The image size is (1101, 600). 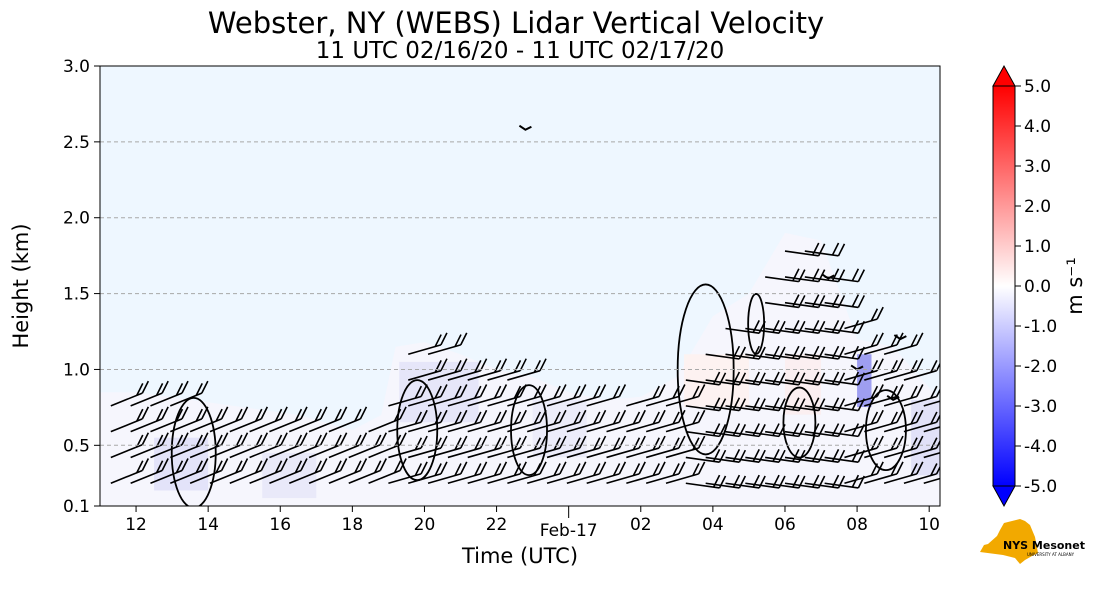 What do you see at coordinates (857, 525) in the screenshot?
I see `x-tick-label: 08` at bounding box center [857, 525].